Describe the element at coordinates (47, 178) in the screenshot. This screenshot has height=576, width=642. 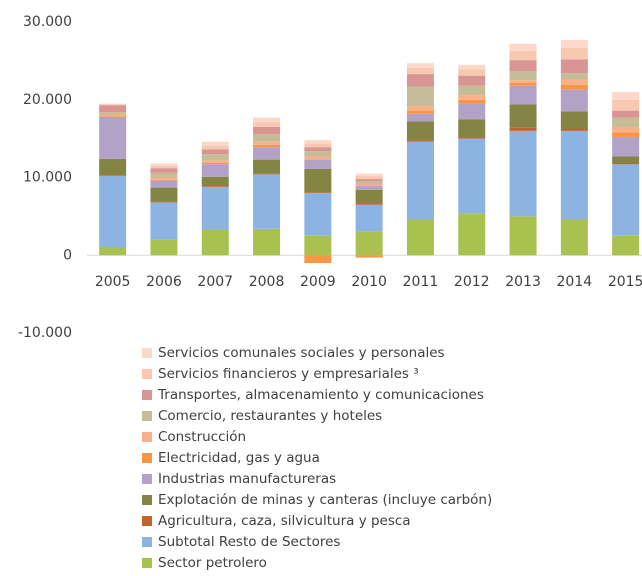
I see `y-tick-label: 10.000` at that location.